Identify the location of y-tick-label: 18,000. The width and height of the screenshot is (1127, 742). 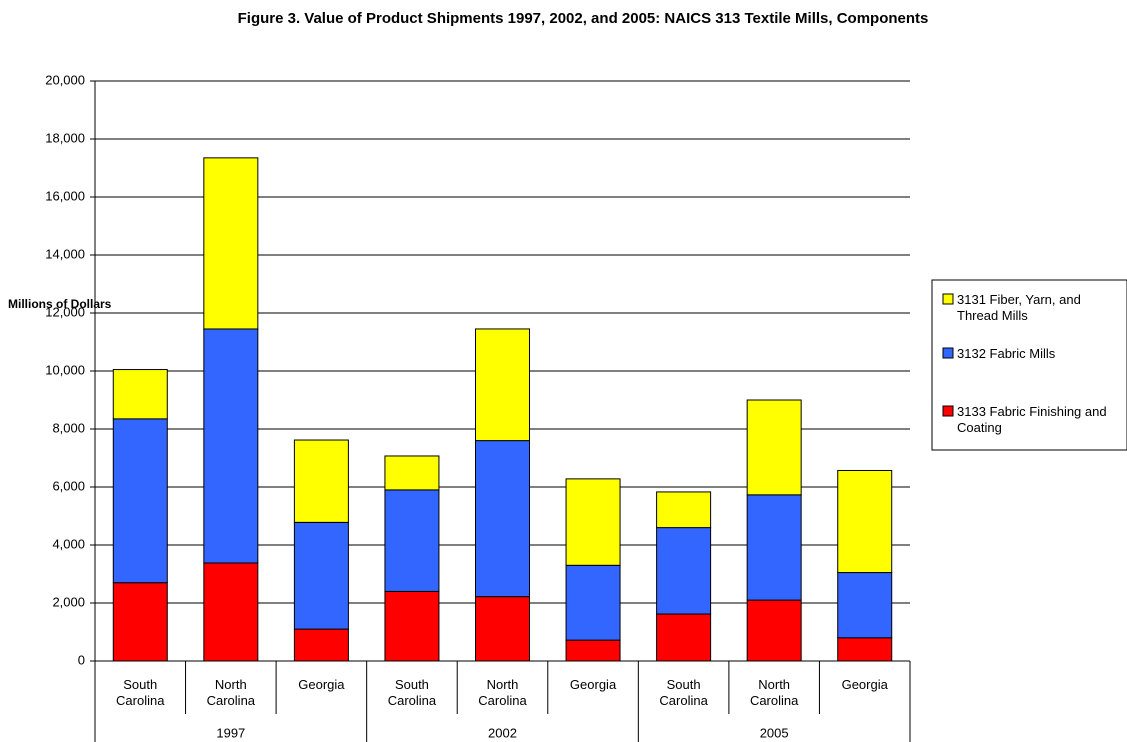
(65, 137).